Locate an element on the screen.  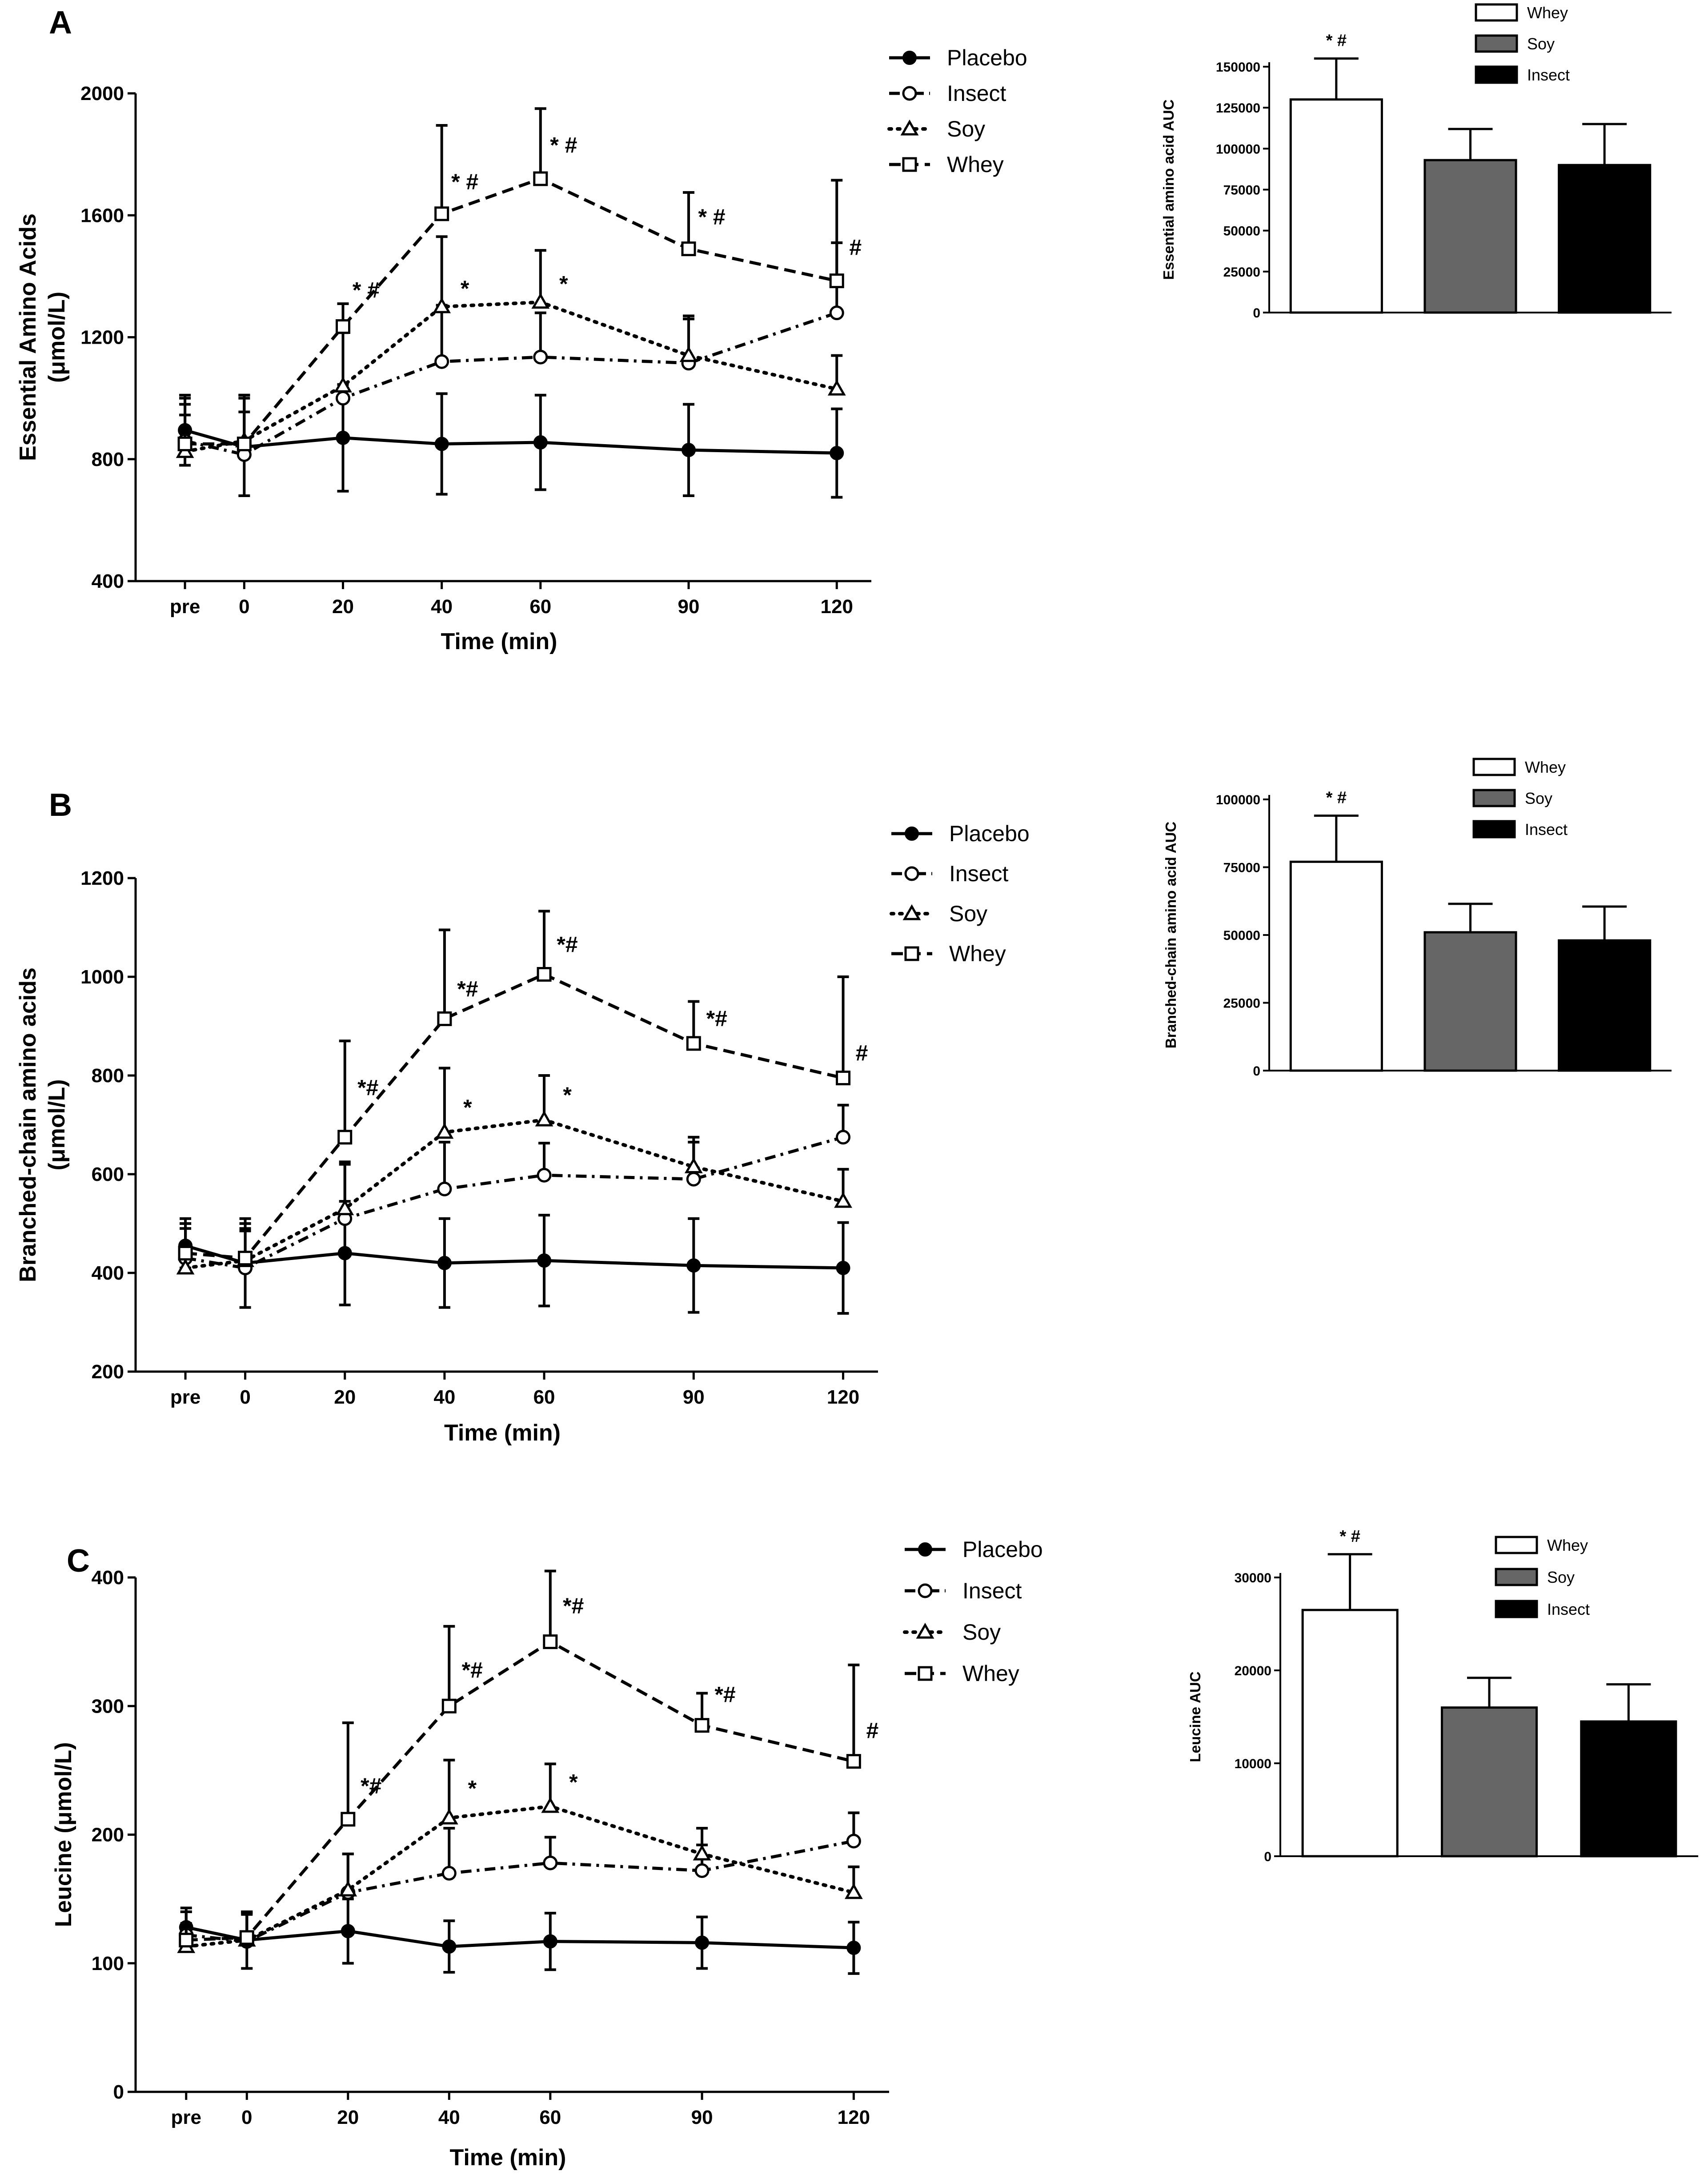
legend-swatch-insect is located at coordinates (1494, 829).